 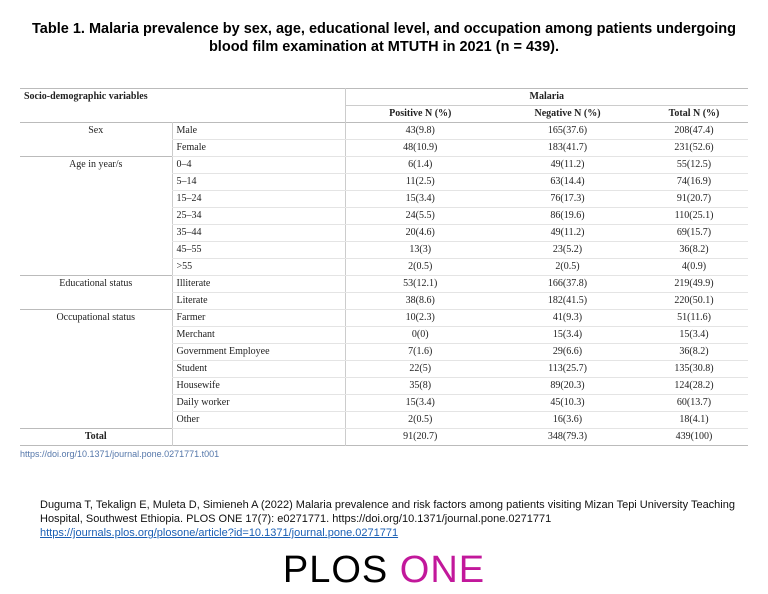 I want to click on cell: 45(10.3), so click(x=568, y=403).